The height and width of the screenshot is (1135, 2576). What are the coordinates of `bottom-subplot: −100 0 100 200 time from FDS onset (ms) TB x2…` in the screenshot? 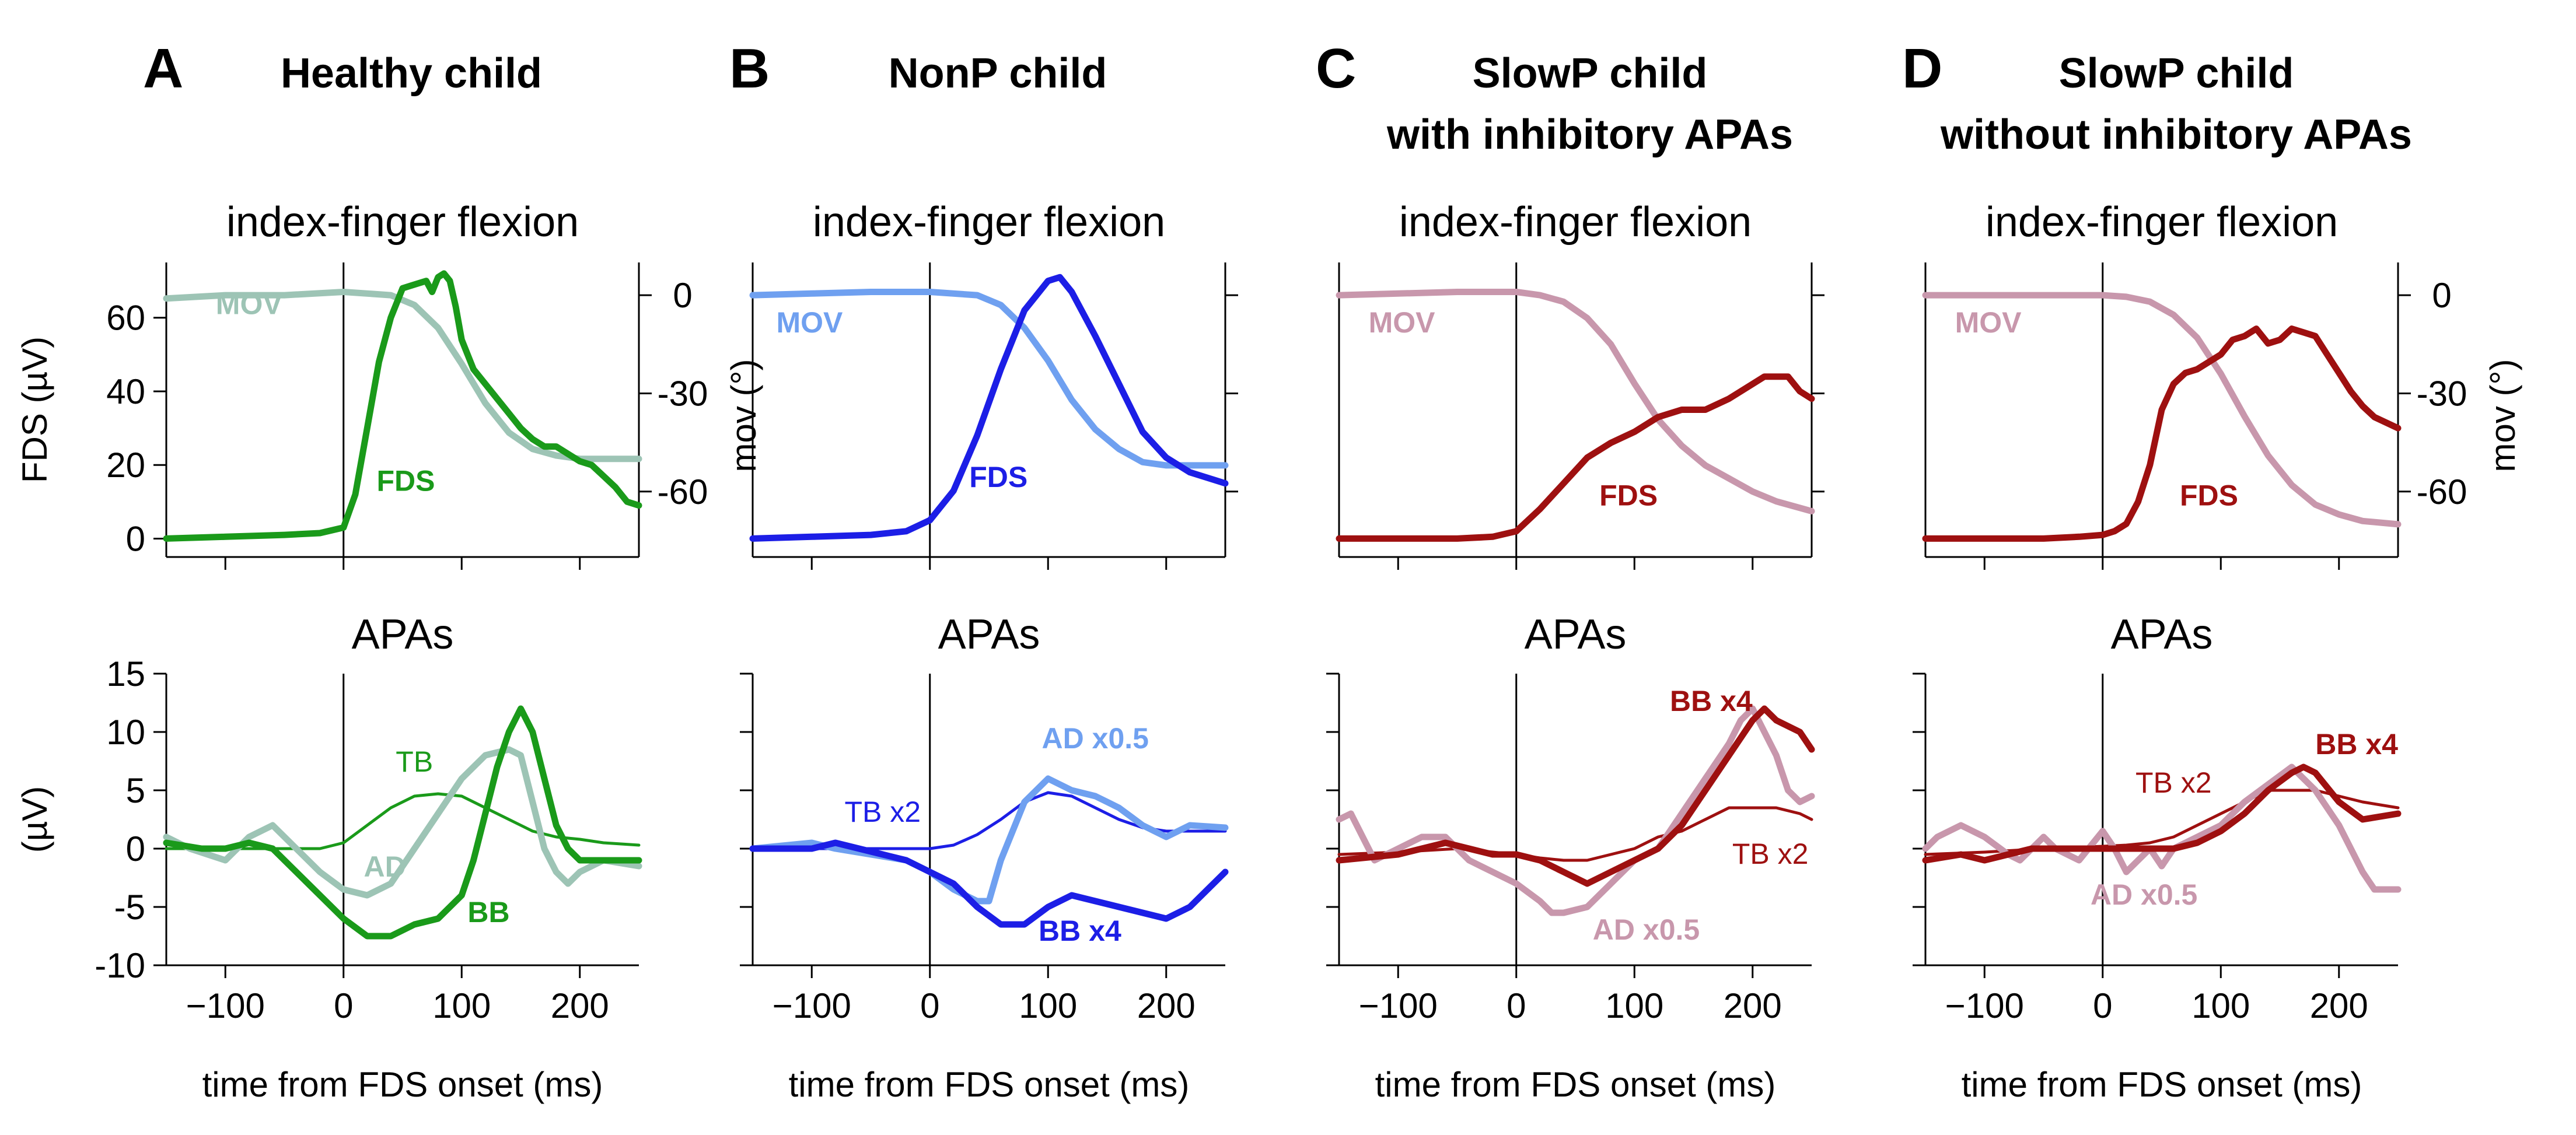 It's located at (984, 888).